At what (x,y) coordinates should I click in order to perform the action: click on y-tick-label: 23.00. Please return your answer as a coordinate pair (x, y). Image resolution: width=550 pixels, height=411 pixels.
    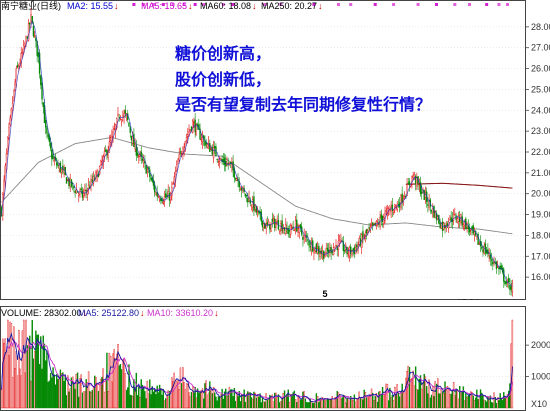
    Looking at the image, I should click on (540, 131).